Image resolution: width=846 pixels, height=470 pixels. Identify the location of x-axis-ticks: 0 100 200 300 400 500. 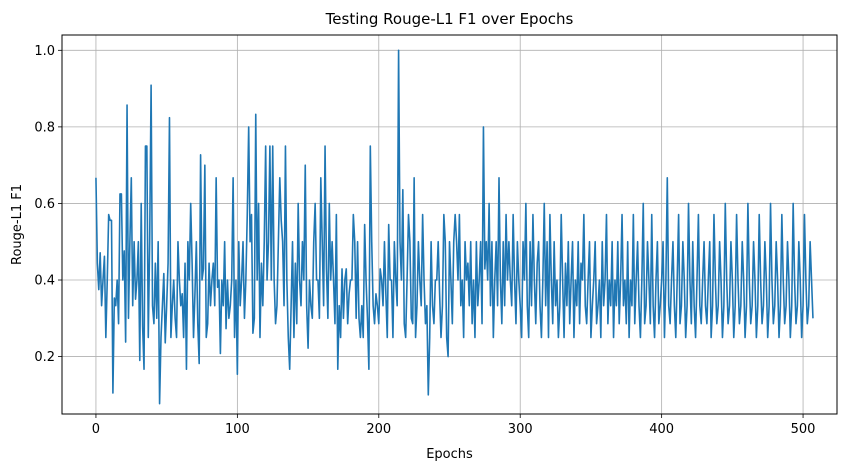
(454, 425).